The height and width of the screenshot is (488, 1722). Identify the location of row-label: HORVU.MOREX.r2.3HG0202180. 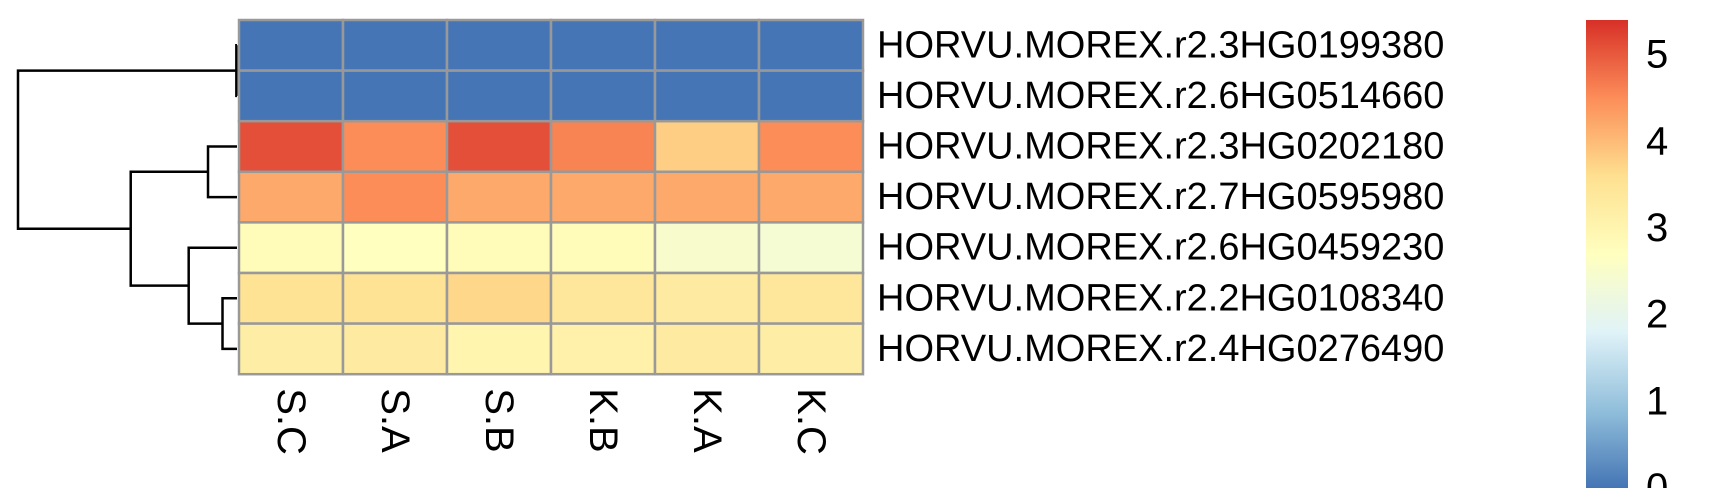
(1160, 147).